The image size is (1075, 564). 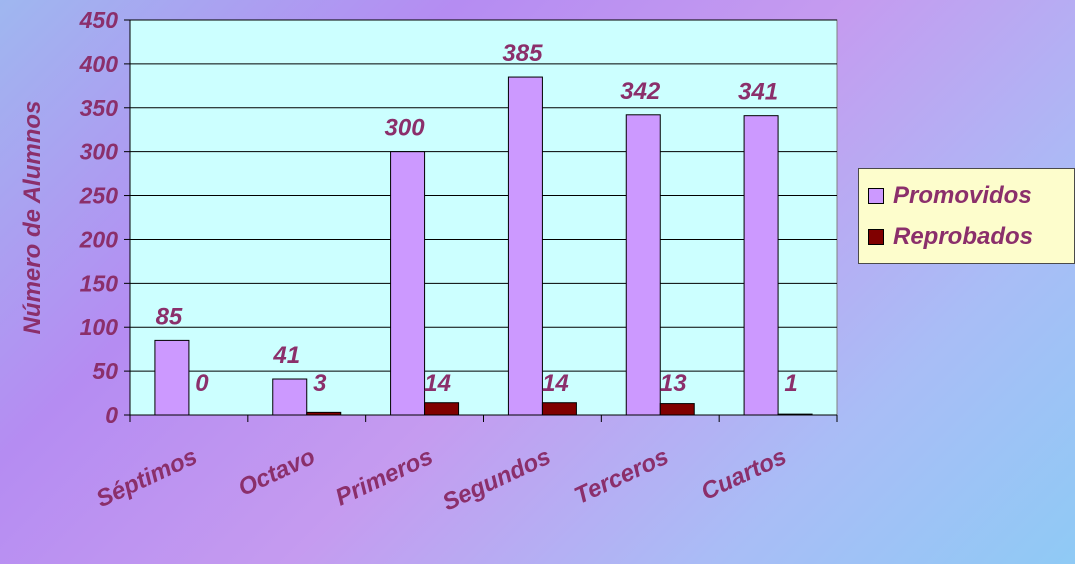 I want to click on legend-item-reprobados: Reprobados, so click(x=951, y=236).